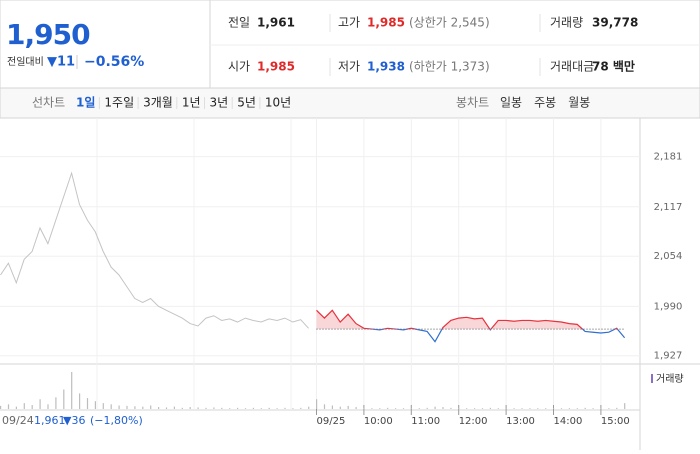 This screenshot has width=700, height=454. I want to click on field-value: 78 백만, so click(613, 66).